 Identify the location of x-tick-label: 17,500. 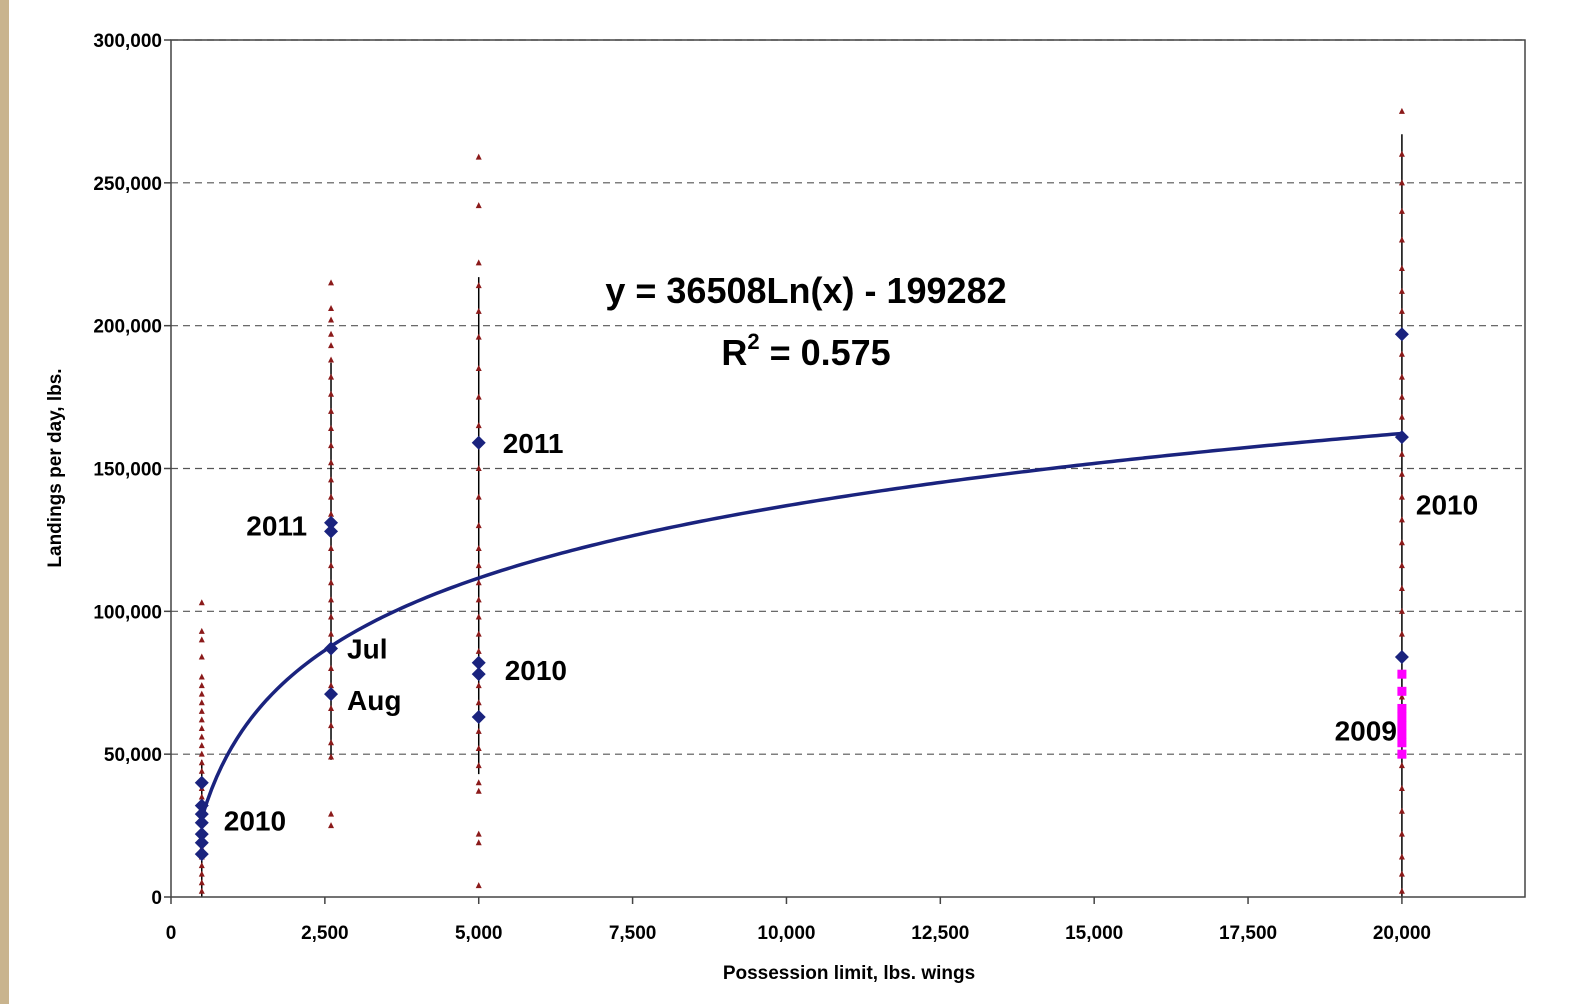
(1248, 933).